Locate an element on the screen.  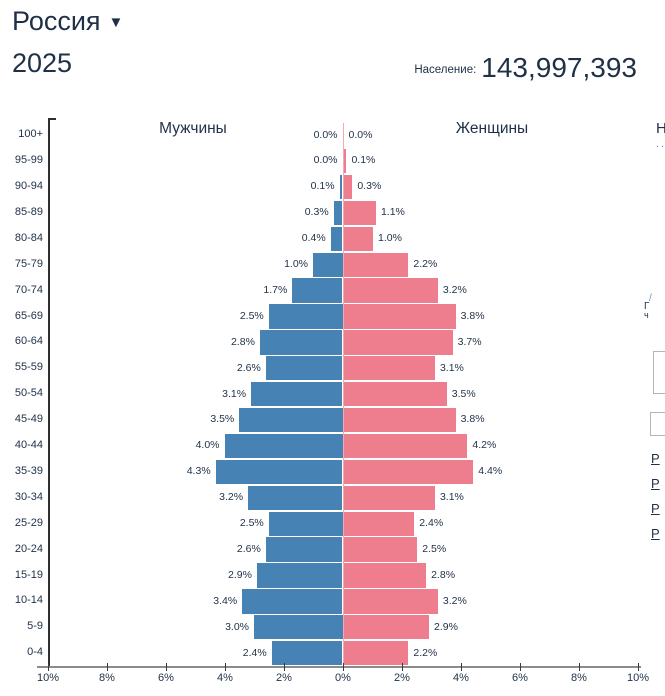
male-value-label: 1.0% is located at coordinates (296, 264).